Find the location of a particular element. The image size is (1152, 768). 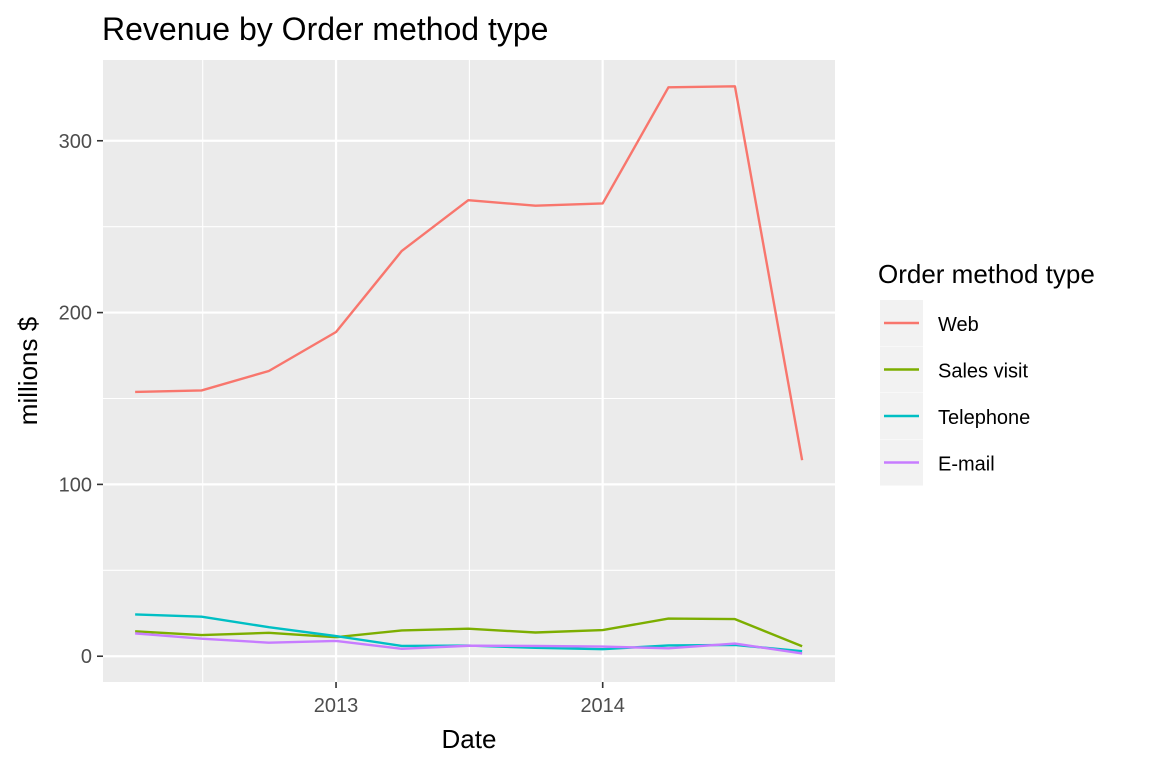

y-axis: 0 100 200 300 is located at coordinates (81, 399).